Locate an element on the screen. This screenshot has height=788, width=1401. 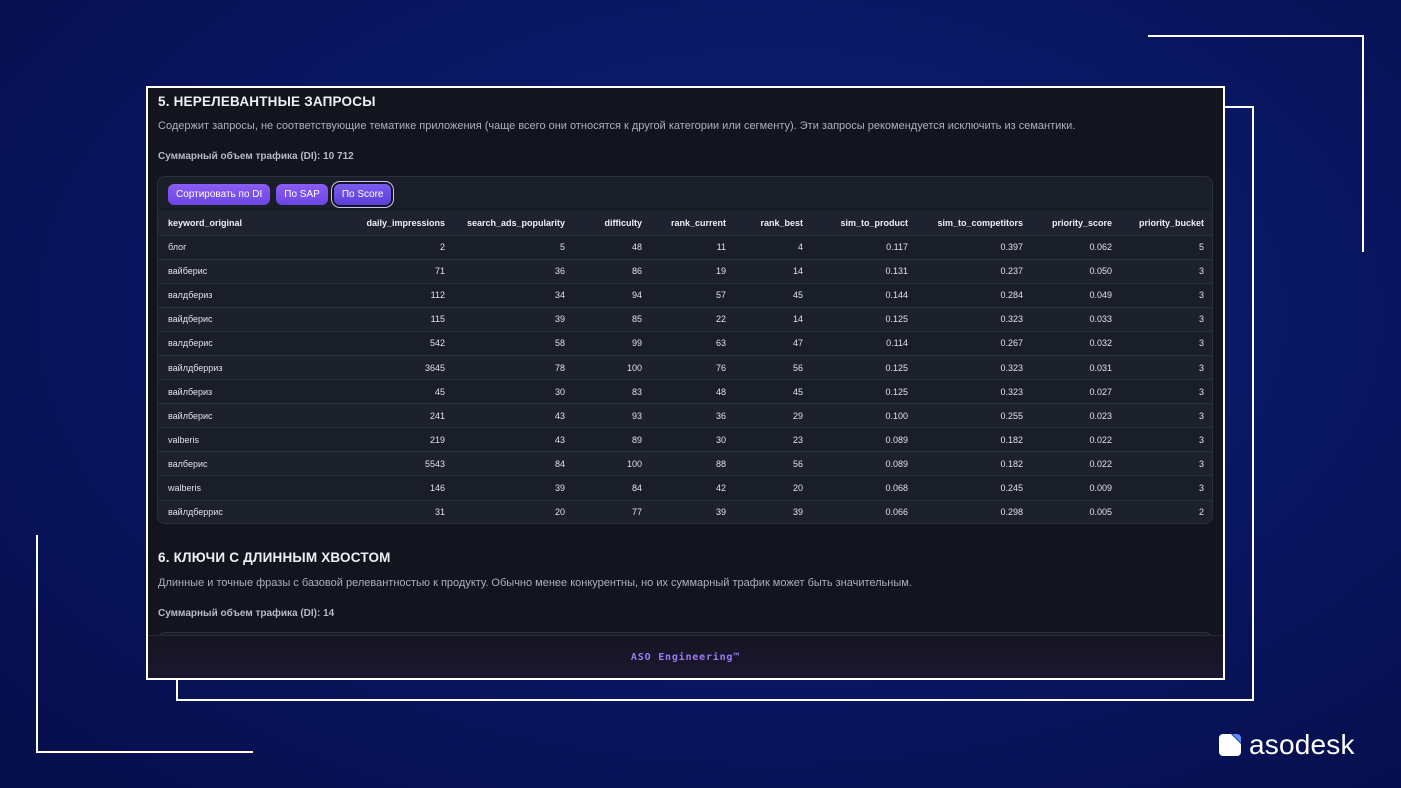
table-cell-search-ads-popularity: 58 is located at coordinates (513, 343).